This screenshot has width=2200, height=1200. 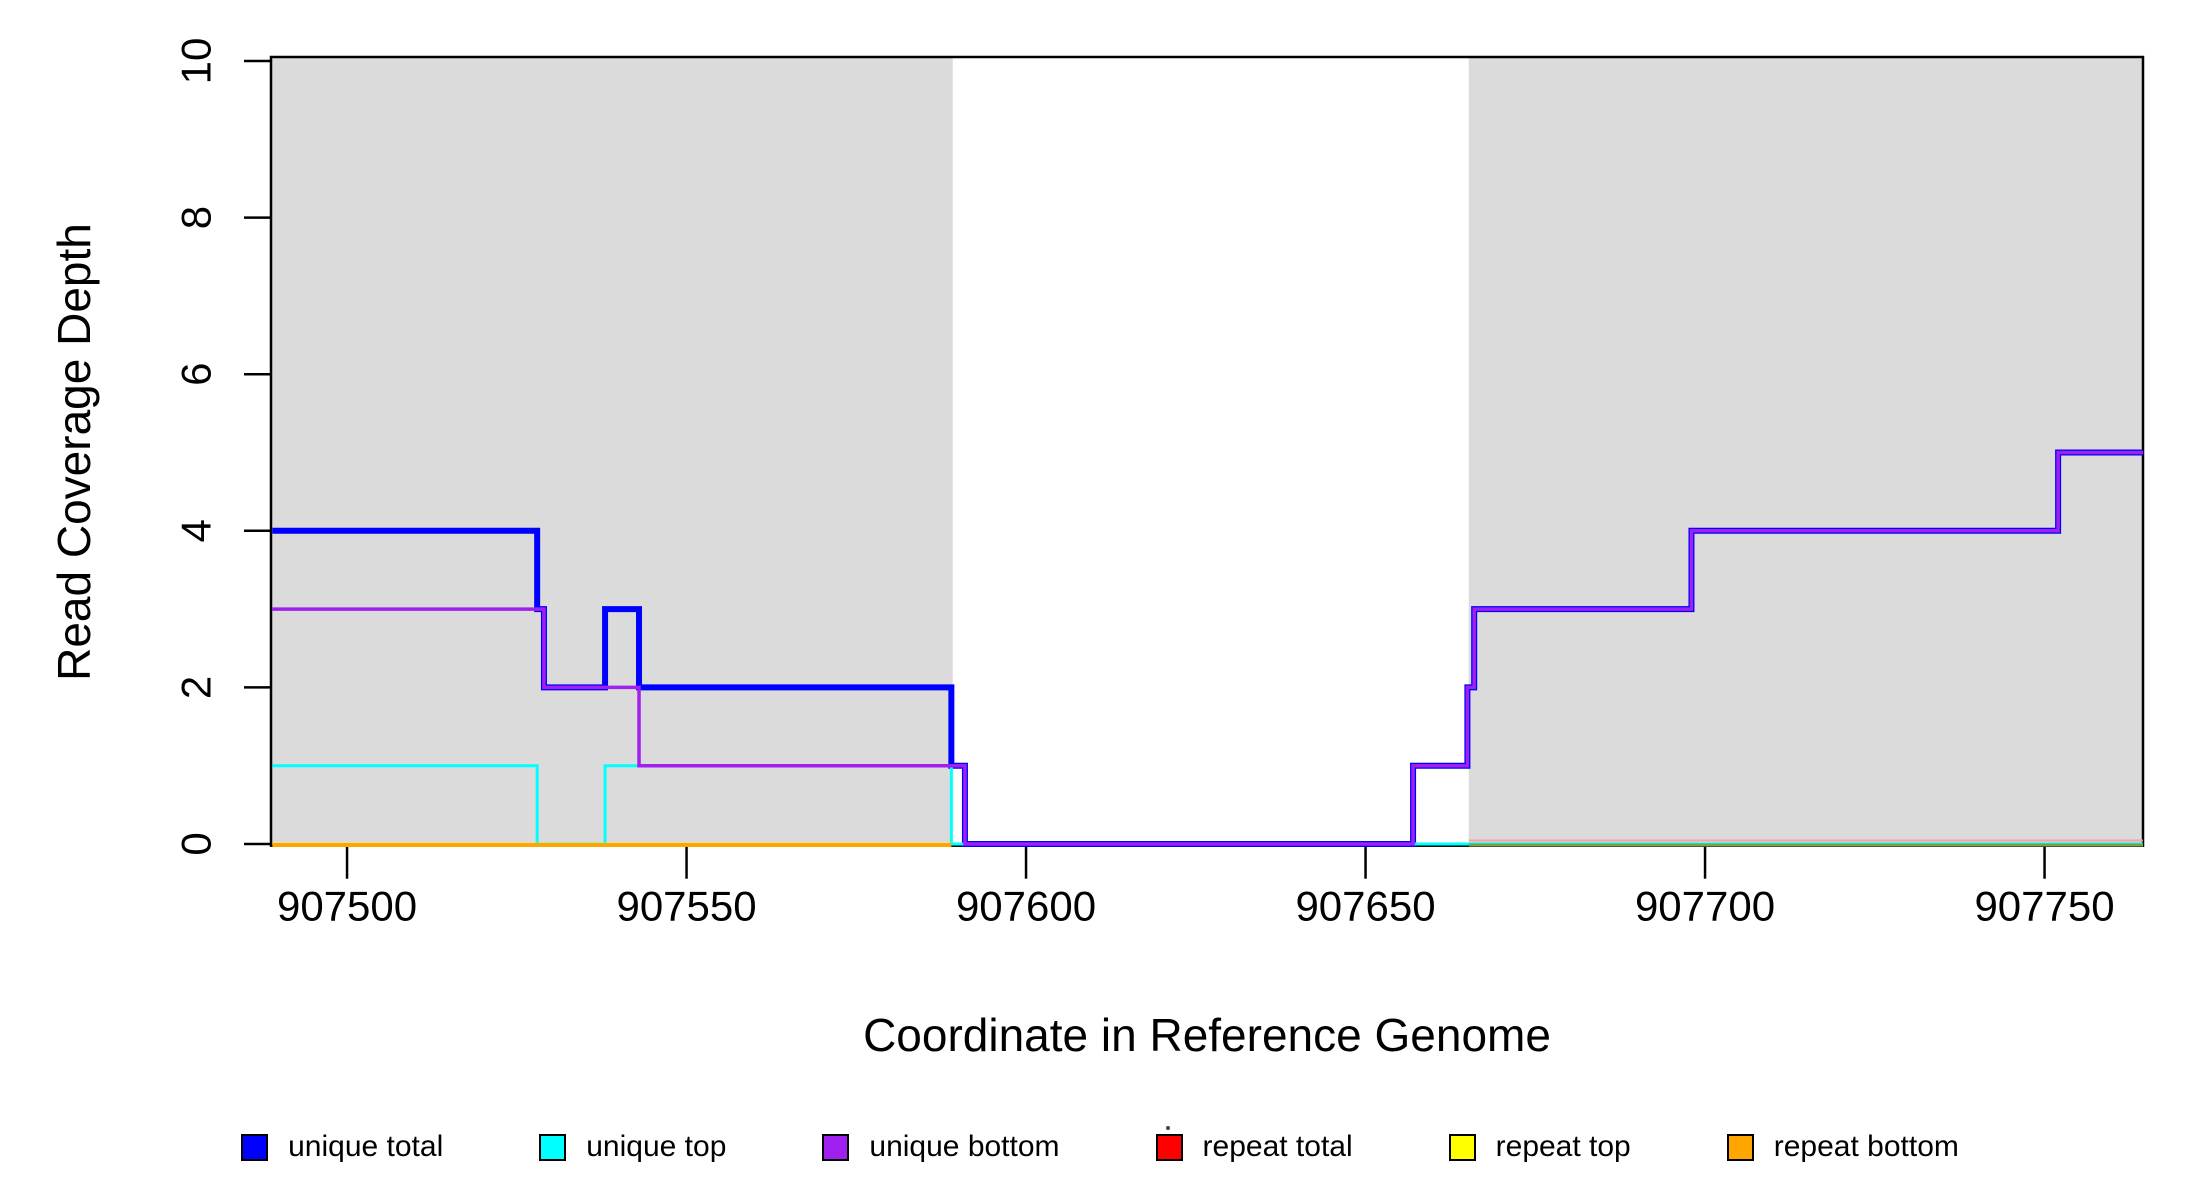 I want to click on x-axis-title: Coordinate in Reference Genome, so click(x=1207, y=1035).